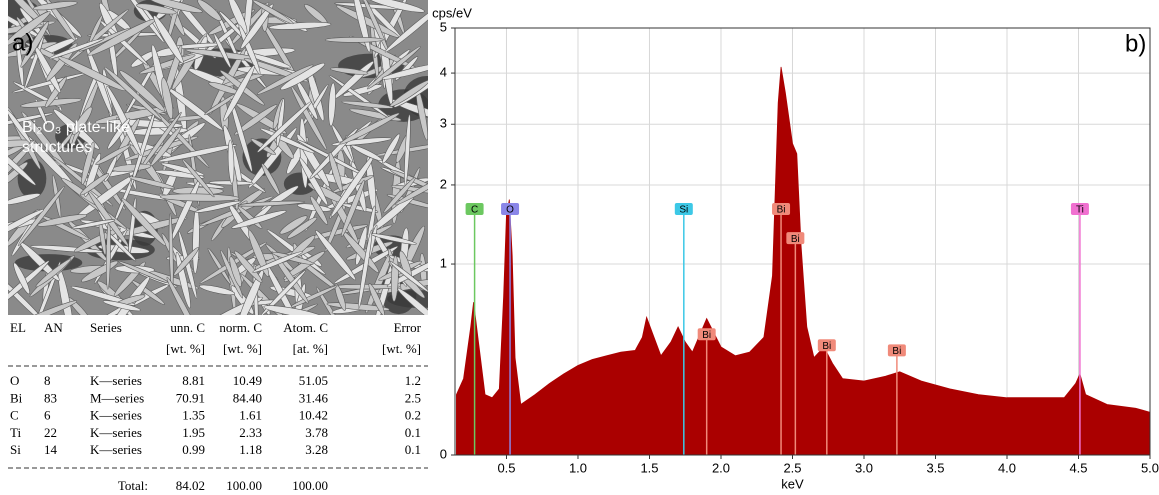 This screenshot has width=1159, height=495. Describe the element at coordinates (247, 397) in the screenshot. I see `table-cell: 84.40` at that location.